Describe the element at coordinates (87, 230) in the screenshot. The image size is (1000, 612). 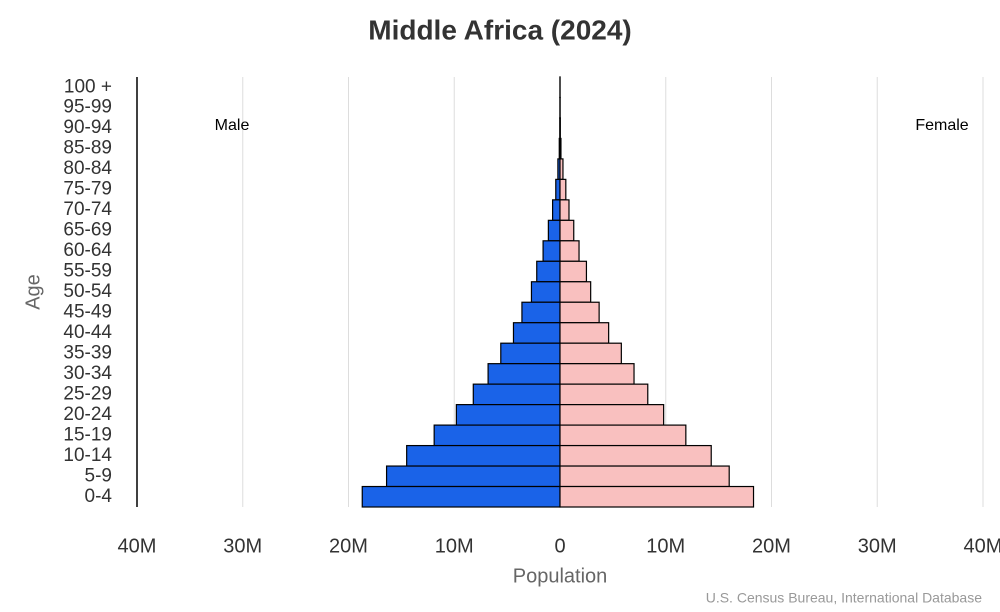
I see `y-tick-label: 65-69` at that location.